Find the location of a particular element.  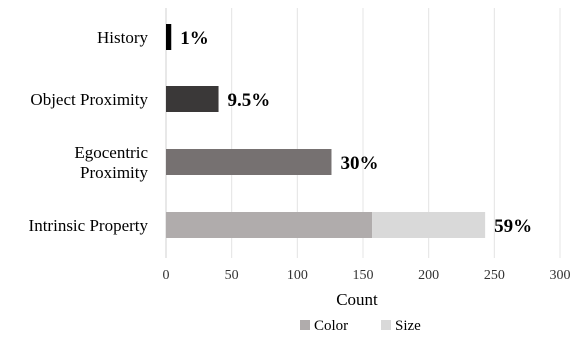

percent-label: 30% is located at coordinates (359, 163).